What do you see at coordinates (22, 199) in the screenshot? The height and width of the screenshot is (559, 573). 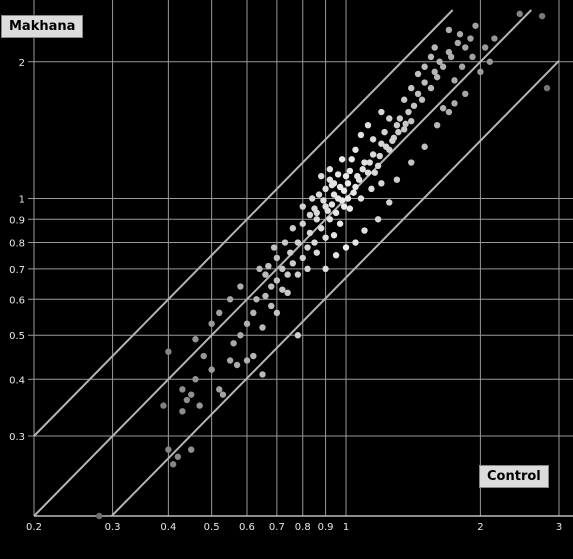 I see `y-tick-label: 1` at bounding box center [22, 199].